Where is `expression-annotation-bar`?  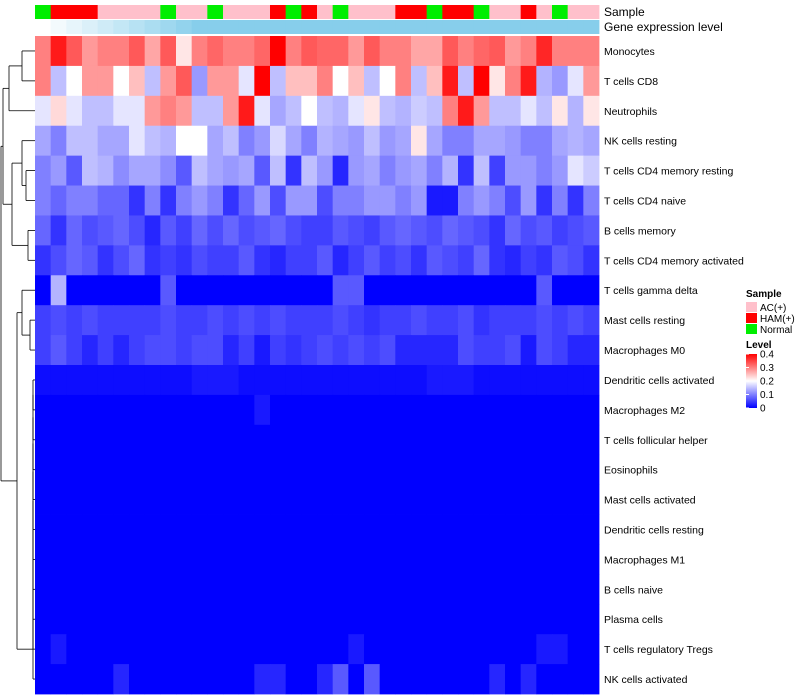 expression-annotation-bar is located at coordinates (317, 27).